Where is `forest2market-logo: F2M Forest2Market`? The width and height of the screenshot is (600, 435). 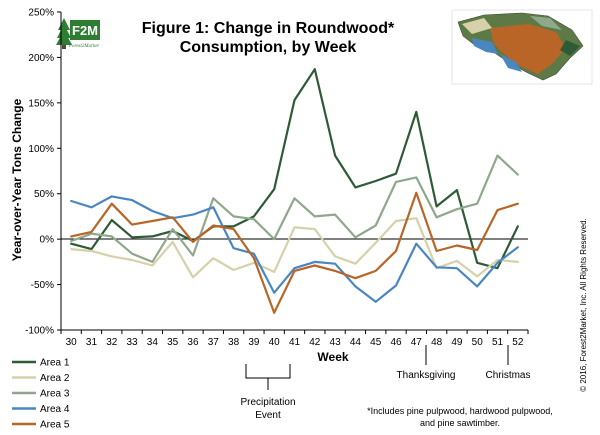 forest2market-logo: F2M Forest2Market is located at coordinates (78, 33).